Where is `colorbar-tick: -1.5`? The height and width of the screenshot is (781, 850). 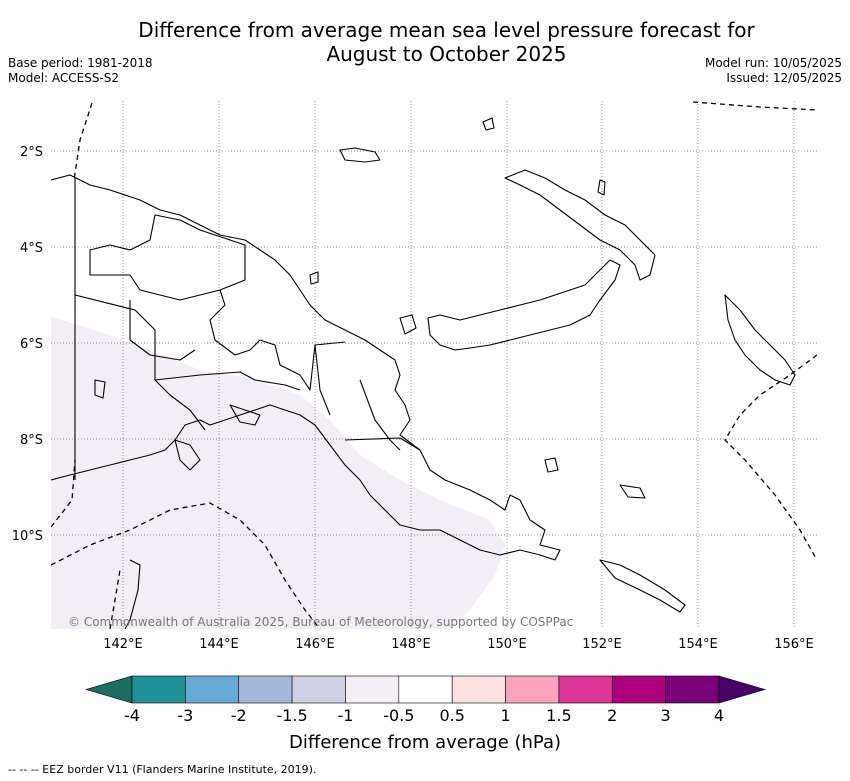 colorbar-tick: -1.5 is located at coordinates (291, 715).